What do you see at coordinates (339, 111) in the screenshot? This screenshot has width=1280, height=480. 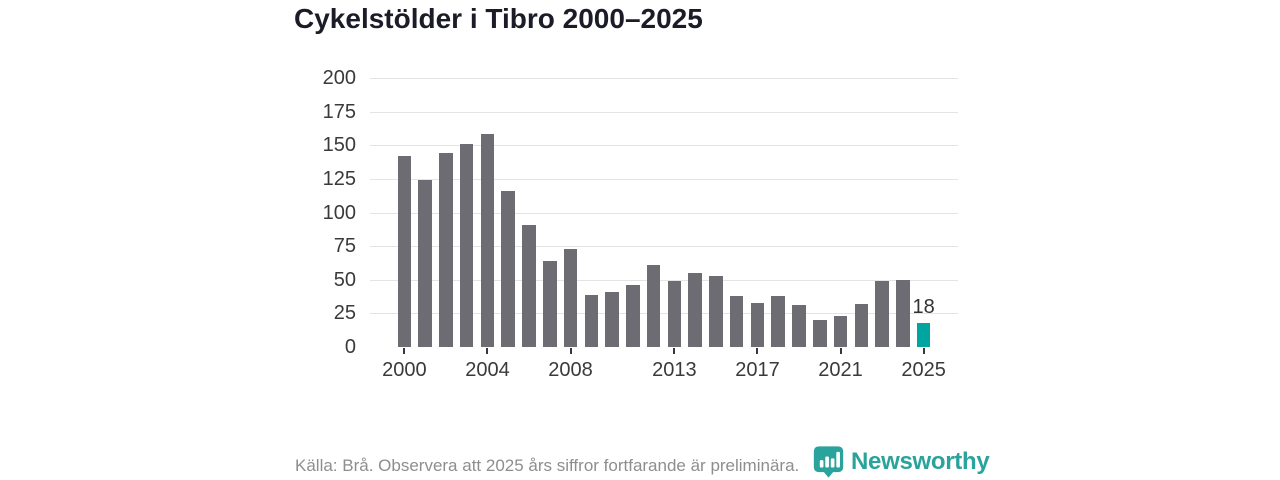 I see `y-axis-tick-175: 175` at bounding box center [339, 111].